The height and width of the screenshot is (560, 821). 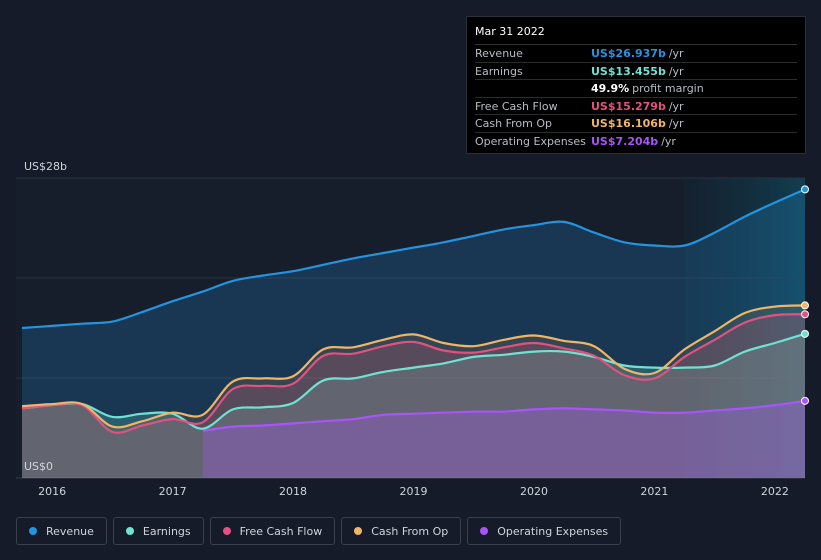 What do you see at coordinates (628, 71) in the screenshot?
I see `tooltip-value: US$13.455b` at bounding box center [628, 71].